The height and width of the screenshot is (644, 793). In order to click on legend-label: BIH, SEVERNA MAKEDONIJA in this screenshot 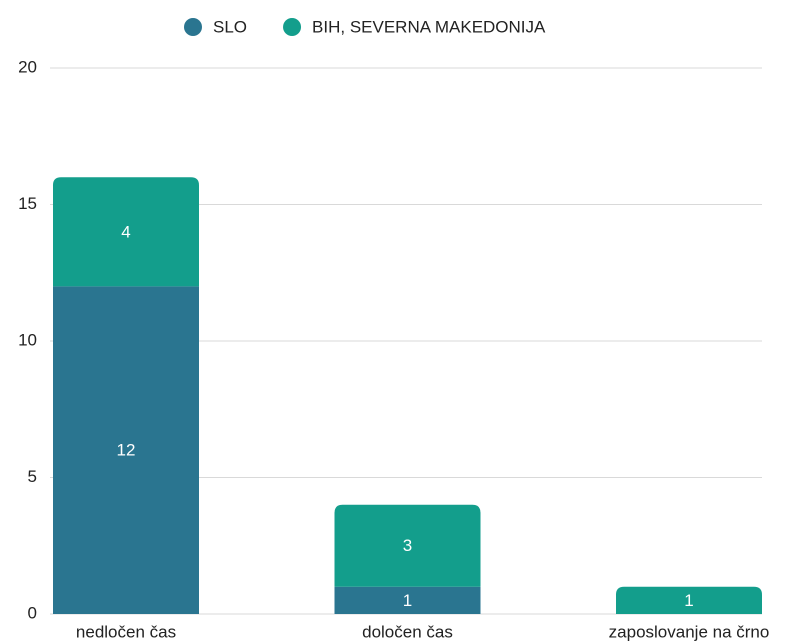, I will do `click(429, 26)`.